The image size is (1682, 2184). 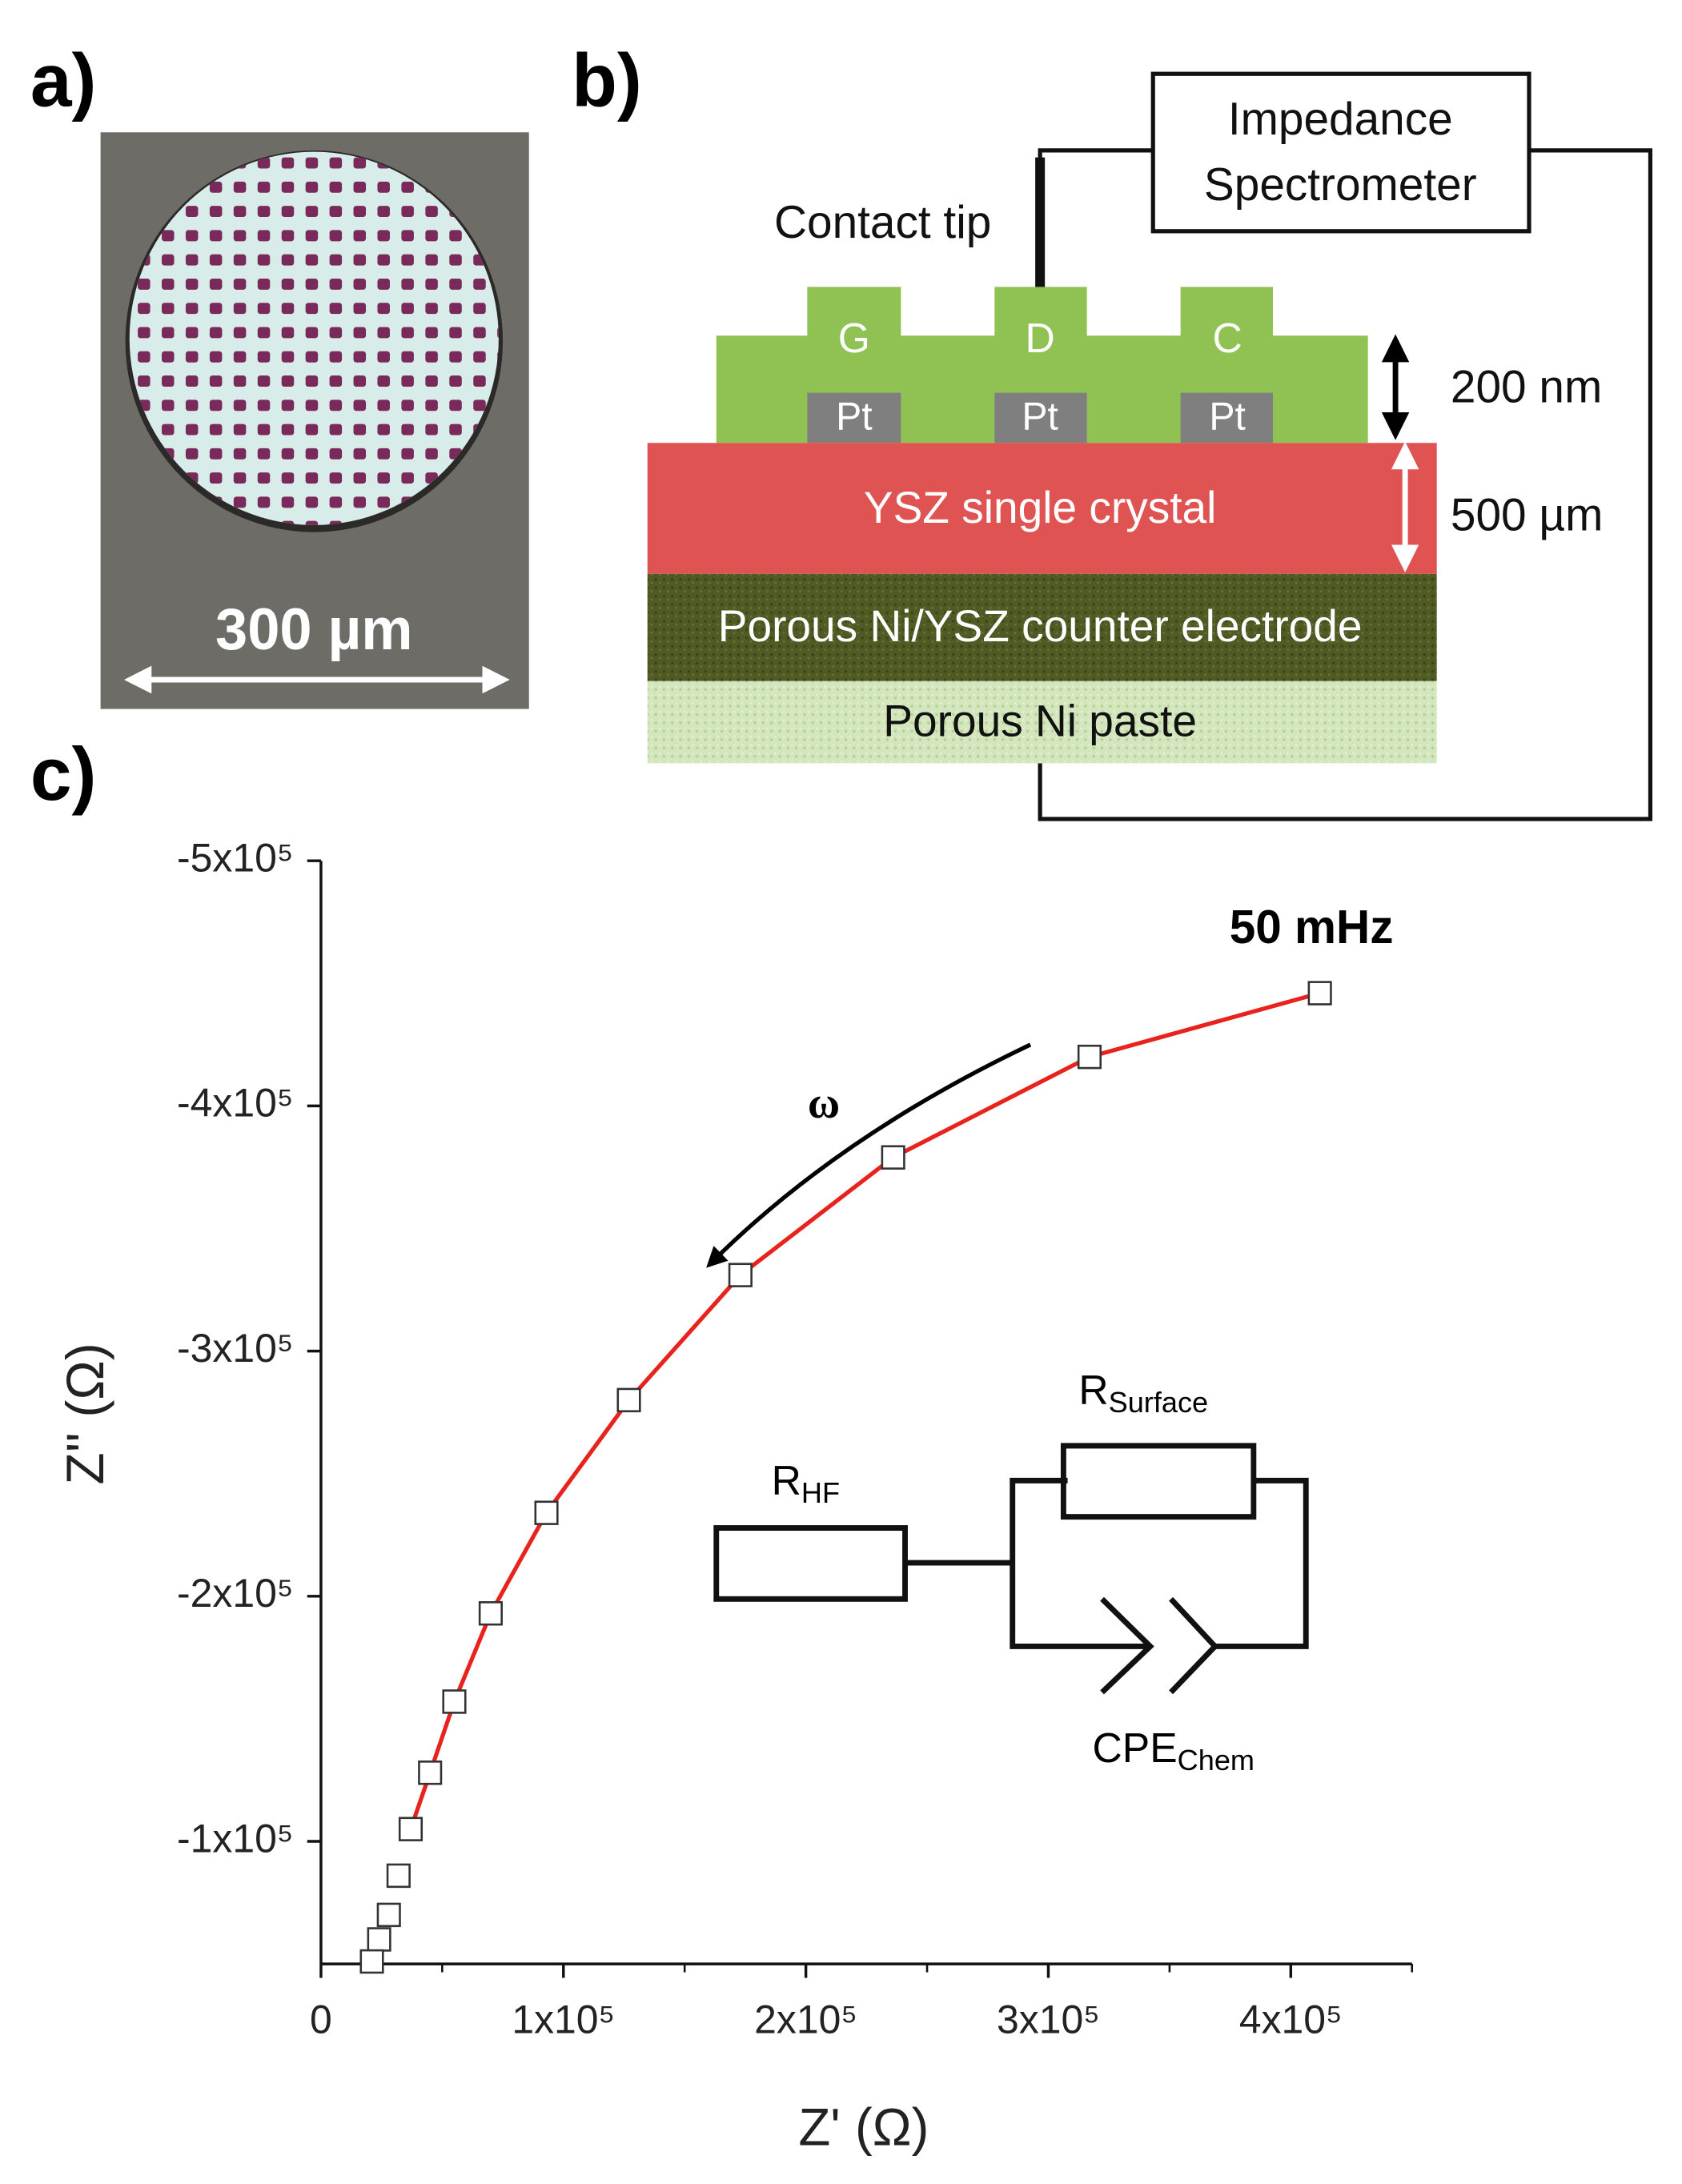 What do you see at coordinates (84, 1413) in the screenshot?
I see `y-axis-title: Z'' (Ω)` at bounding box center [84, 1413].